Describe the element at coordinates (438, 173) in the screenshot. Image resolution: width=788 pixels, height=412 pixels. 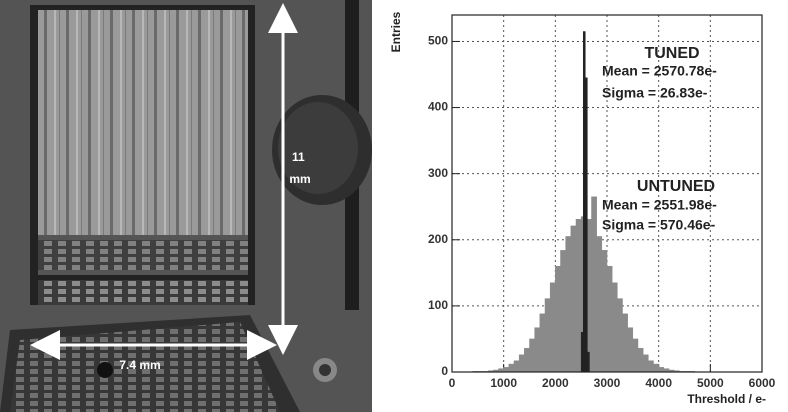
I see `y-tick-label: 300` at that location.